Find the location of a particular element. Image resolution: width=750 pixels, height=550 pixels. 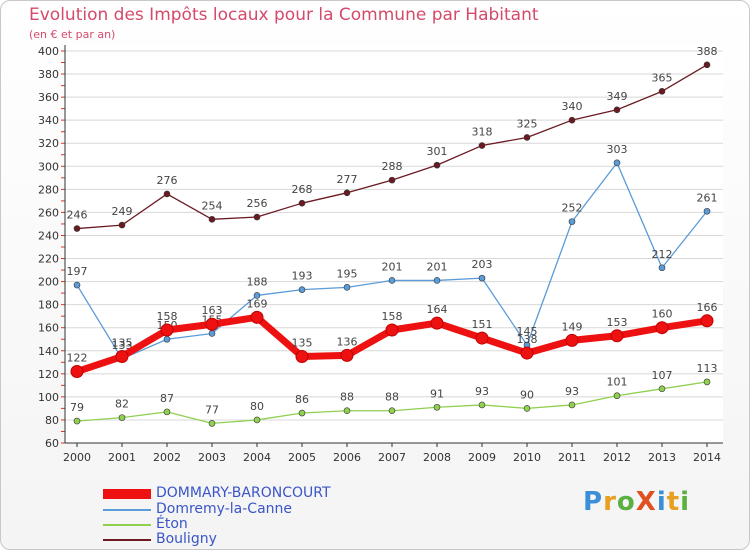

data-label-domremy-la-canne: 303 is located at coordinates (617, 149).